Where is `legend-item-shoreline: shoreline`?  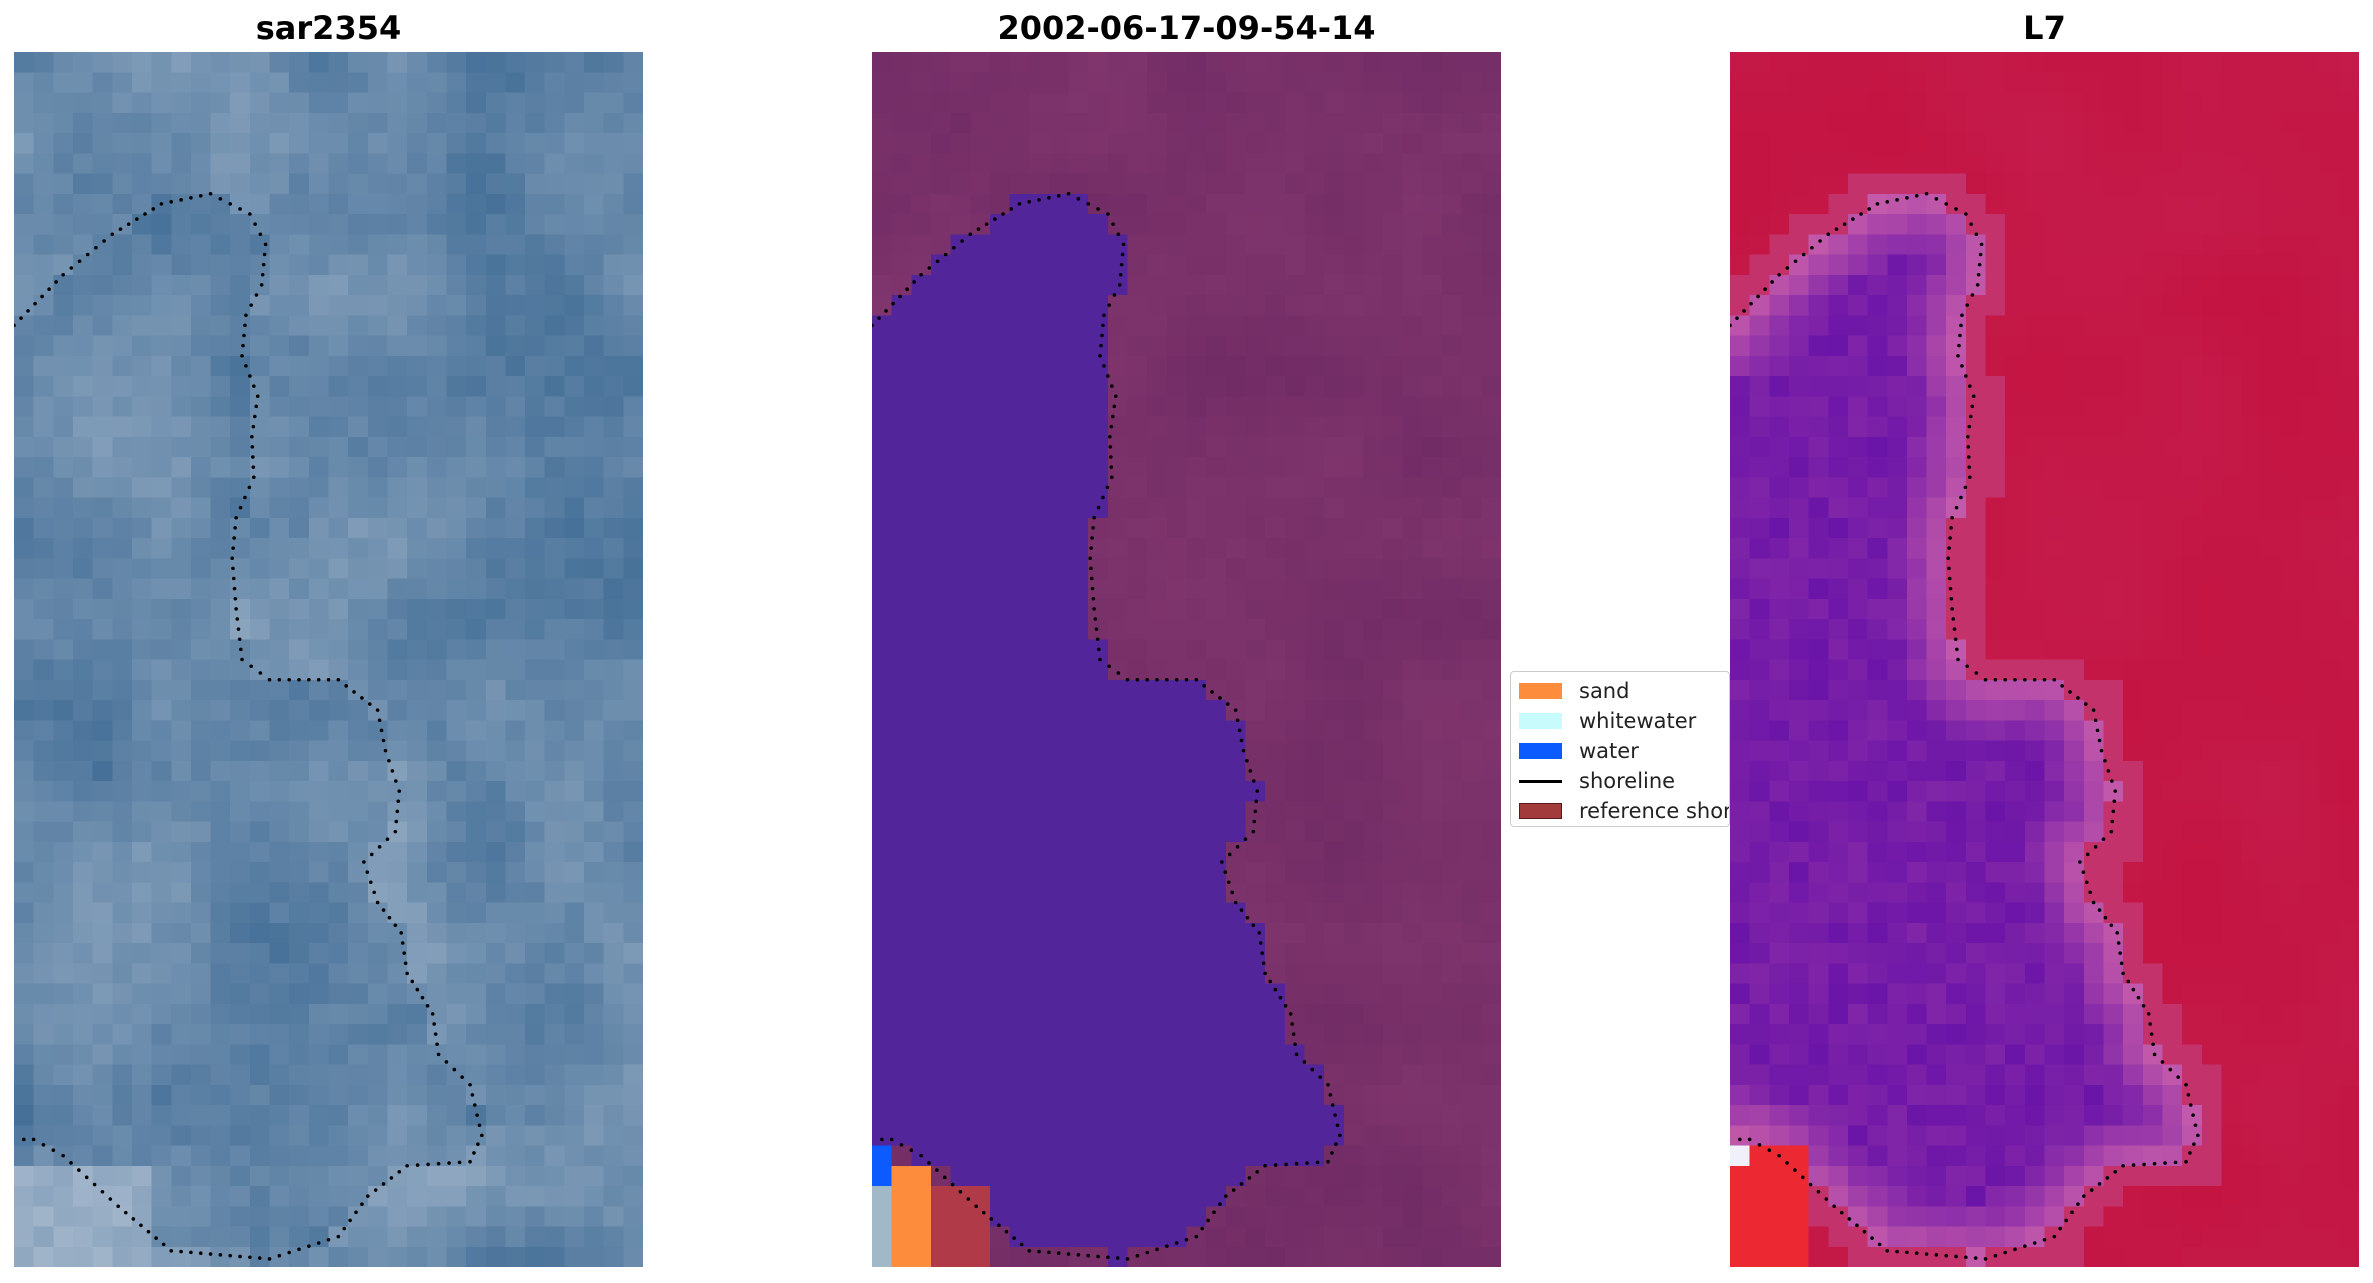
legend-item-shoreline: shoreline is located at coordinates (1620, 781).